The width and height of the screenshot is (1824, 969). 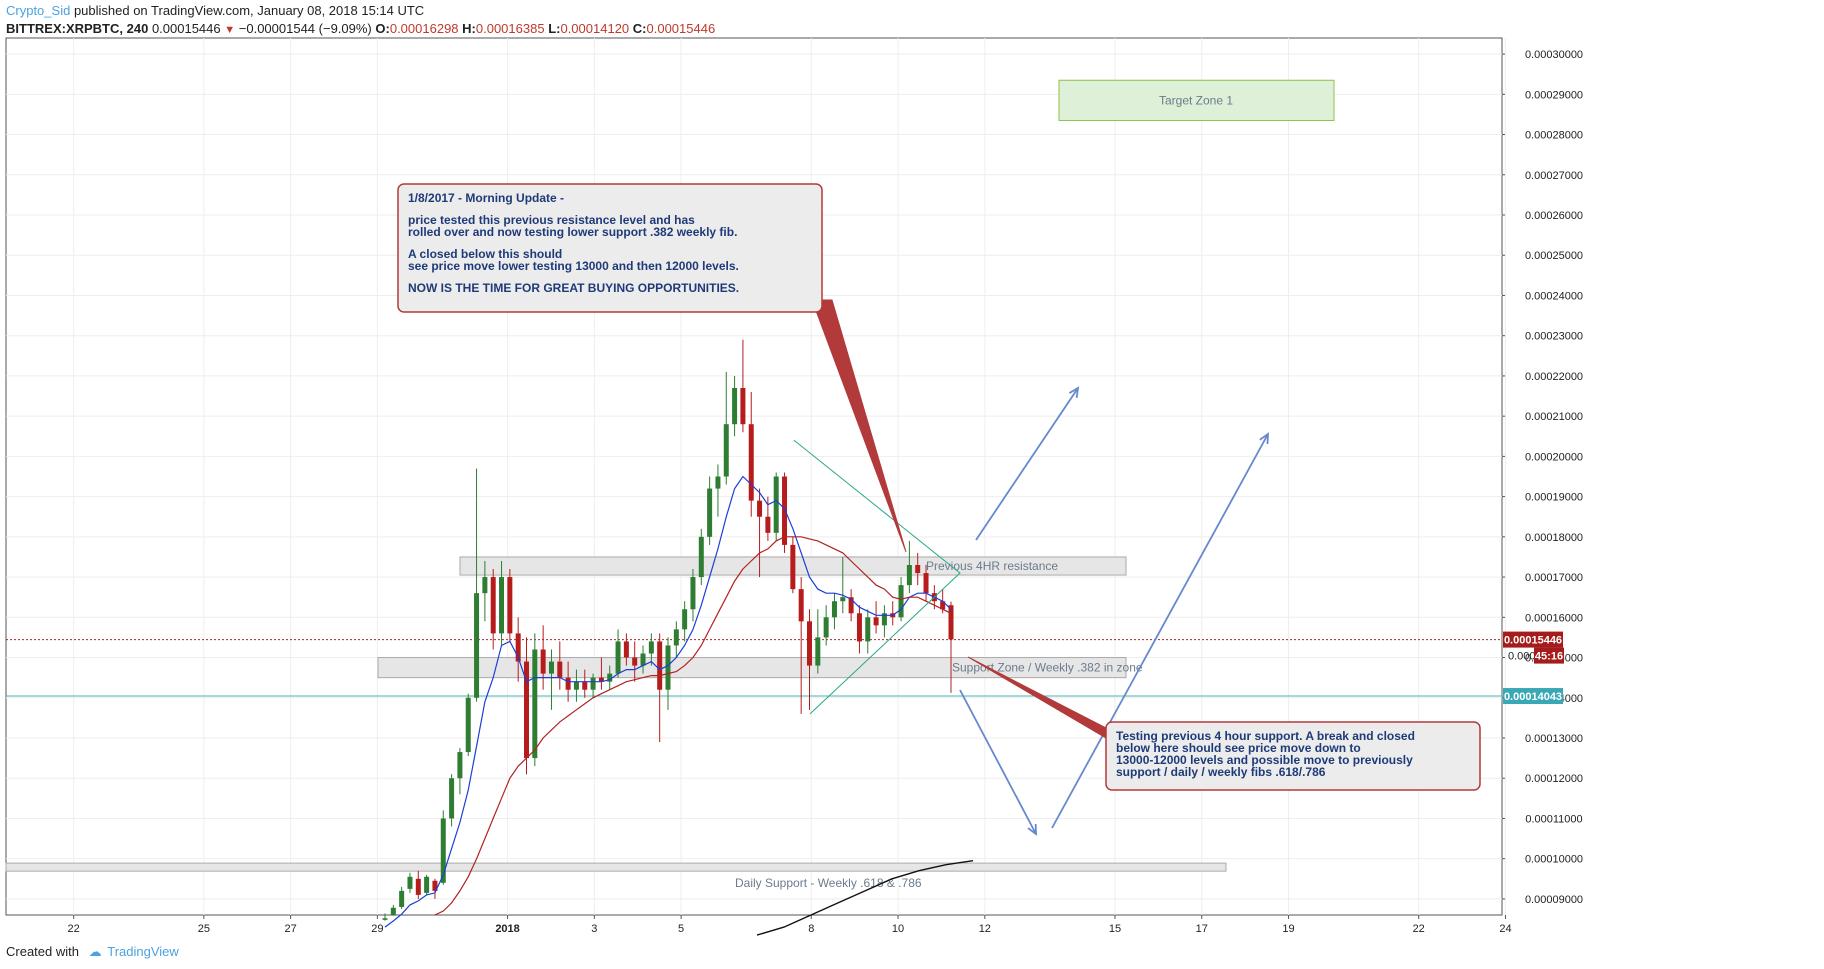 I want to click on y-tick-label: 0.00018000, so click(x=1554, y=538).